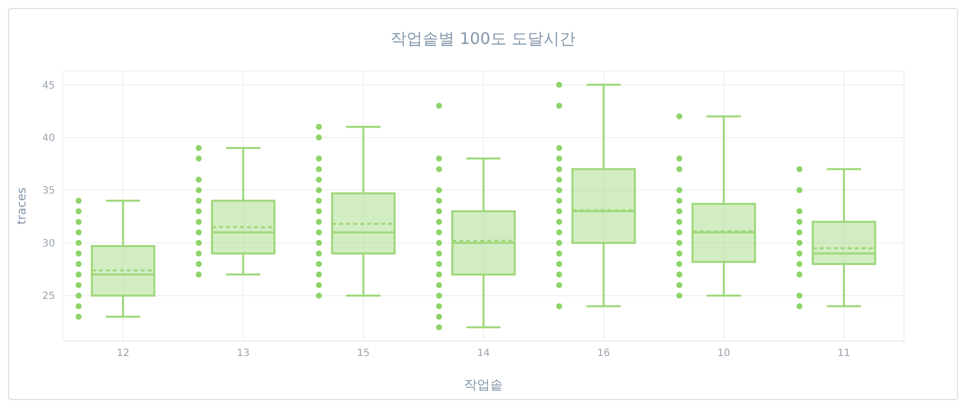 This screenshot has height=408, width=966. What do you see at coordinates (48, 296) in the screenshot?
I see `y-tick-label: 25` at bounding box center [48, 296].